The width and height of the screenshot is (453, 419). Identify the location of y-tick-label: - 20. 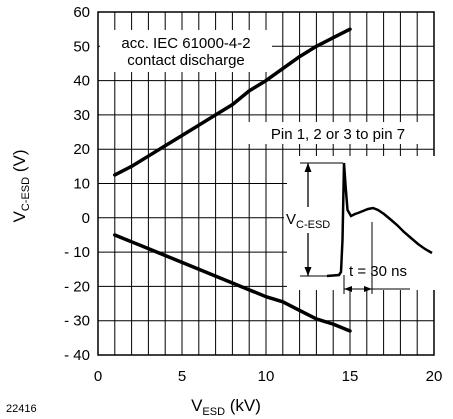
(77, 286).